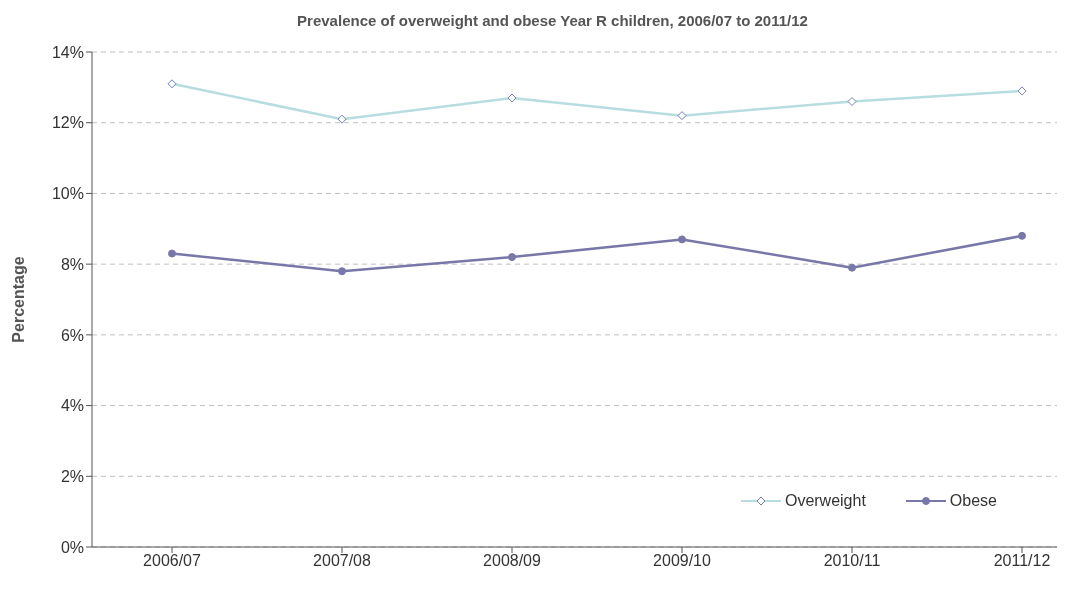 The image size is (1065, 615). Describe the element at coordinates (72, 335) in the screenshot. I see `y-tick-label: 6%` at that location.